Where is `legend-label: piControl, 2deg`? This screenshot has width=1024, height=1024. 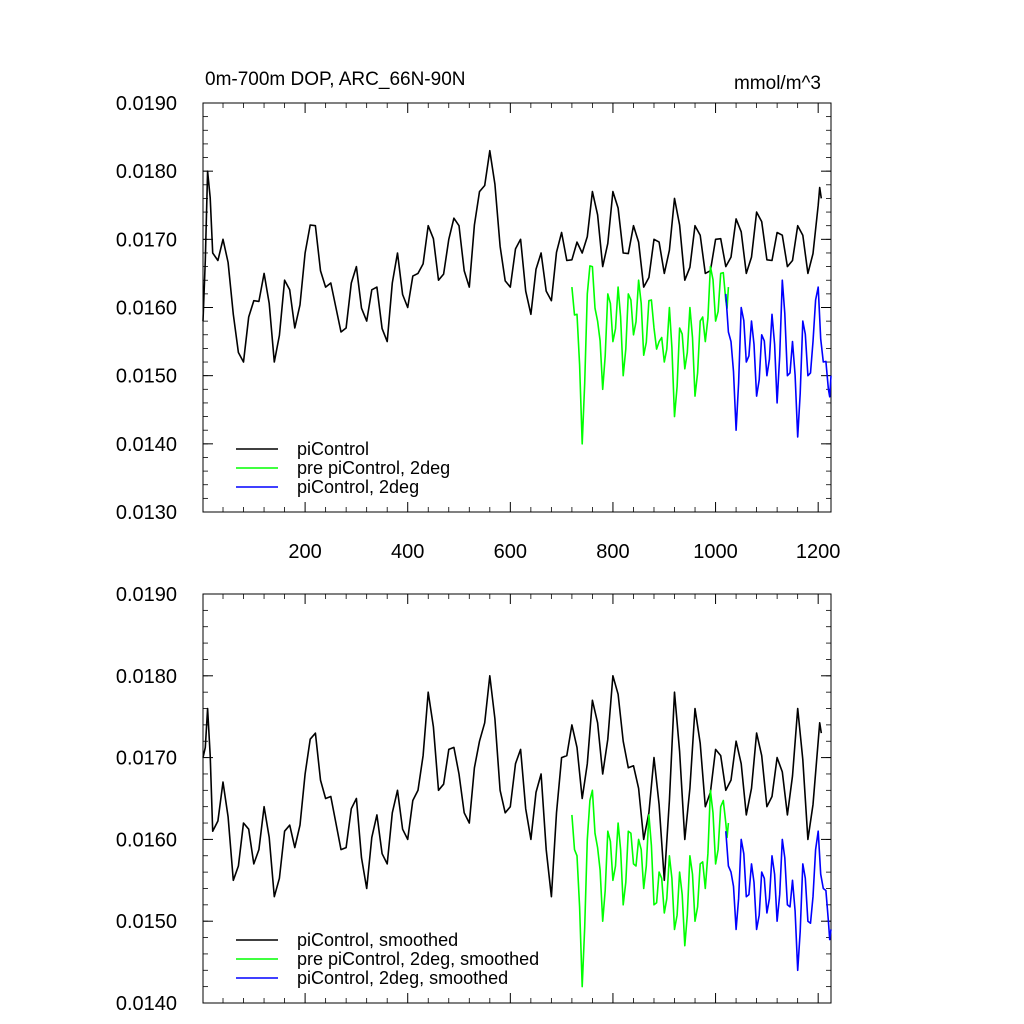 legend-label: piControl, 2deg is located at coordinates (358, 487).